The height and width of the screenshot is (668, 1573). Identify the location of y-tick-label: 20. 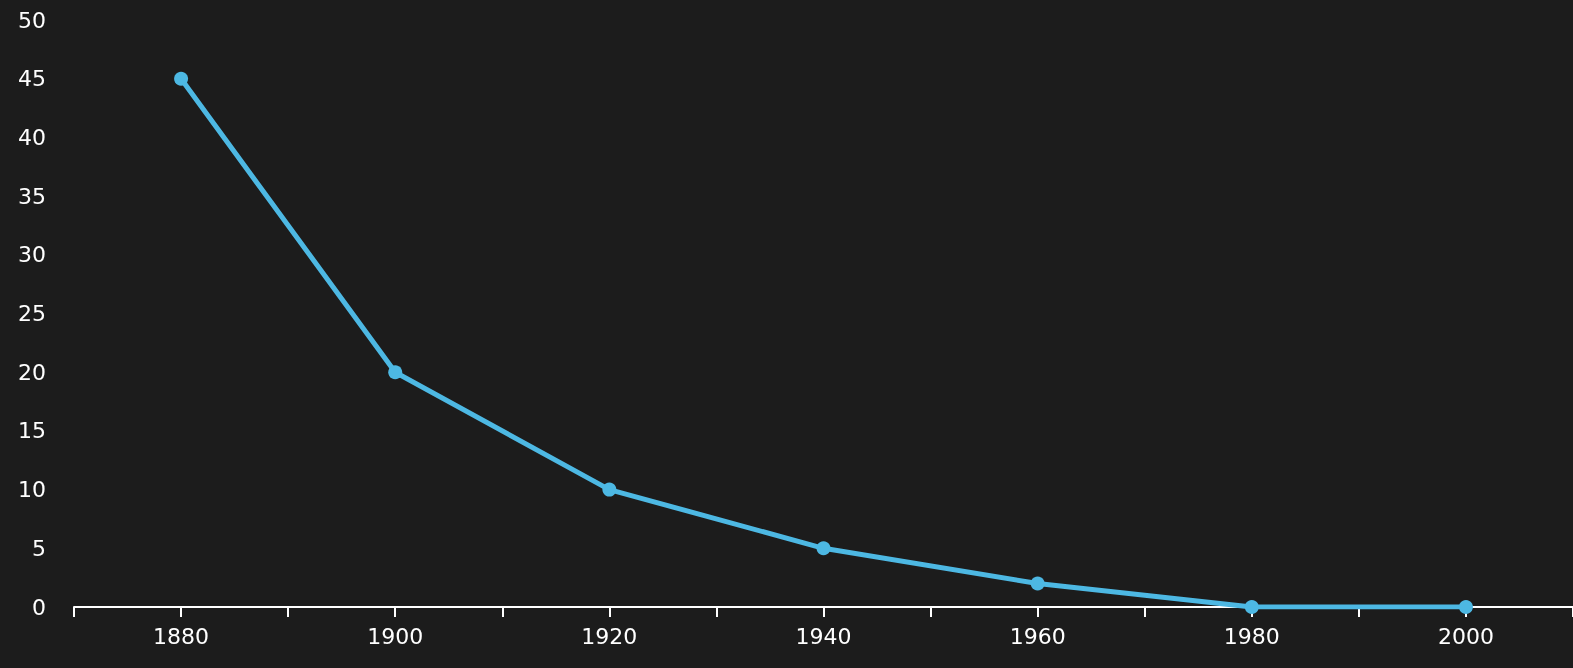
(32, 372).